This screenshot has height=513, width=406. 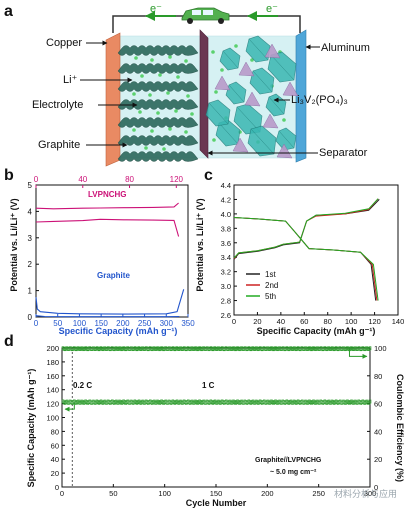 I want to click on plot-frame, so click(x=316, y=250).